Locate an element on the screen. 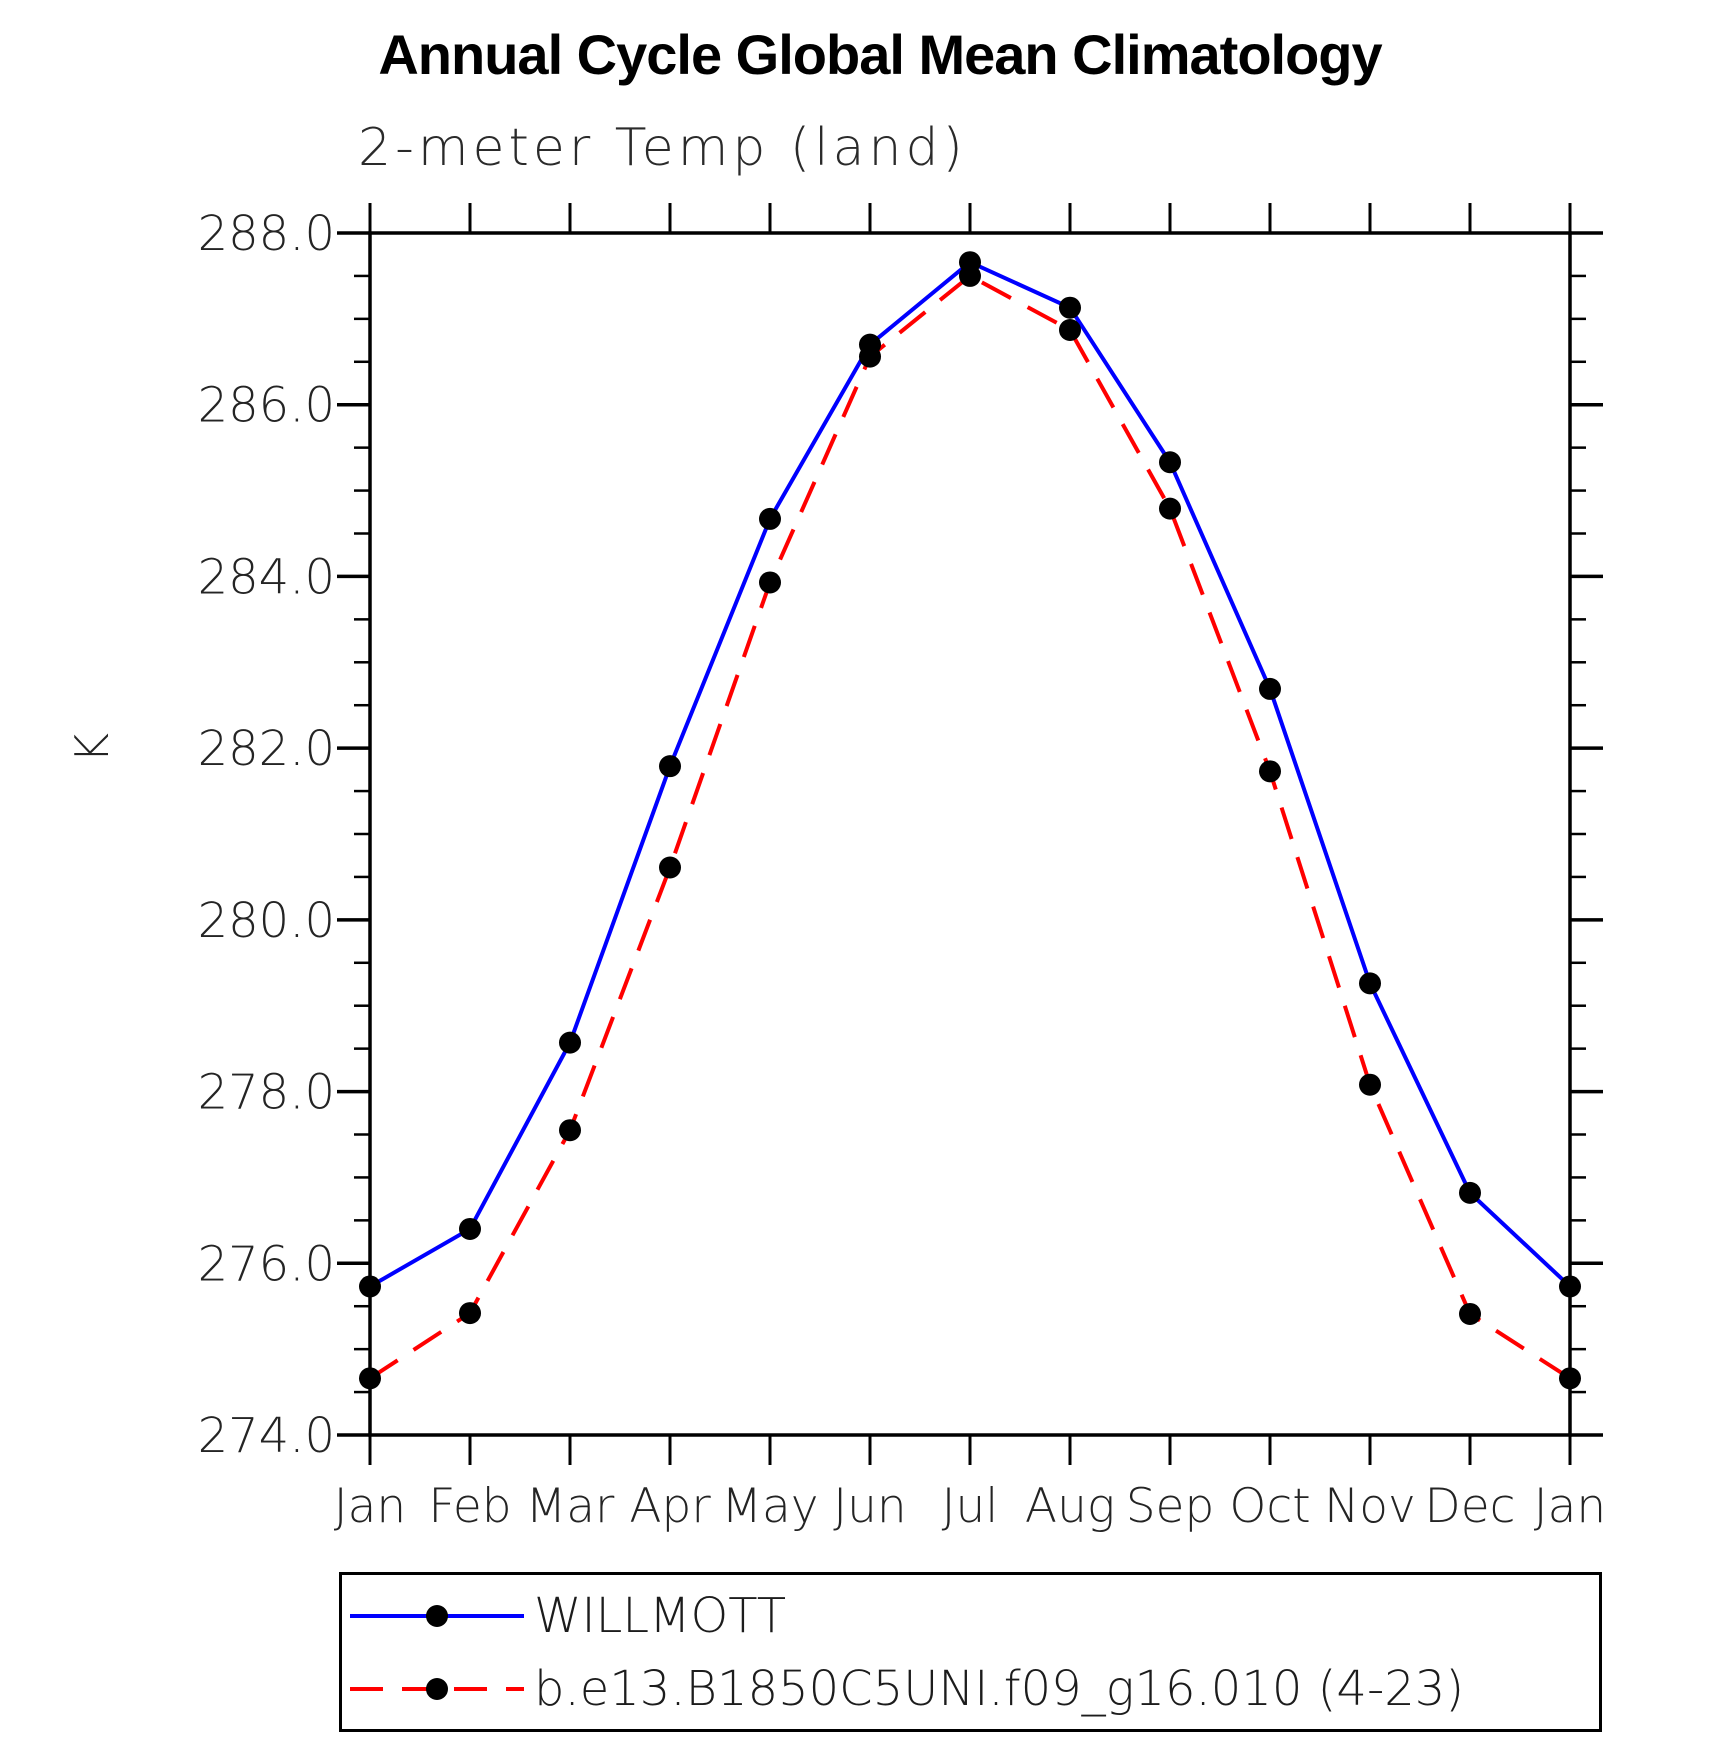 This screenshot has height=1740, width=1710. x-tick-label: Jul is located at coordinates (970, 1506).